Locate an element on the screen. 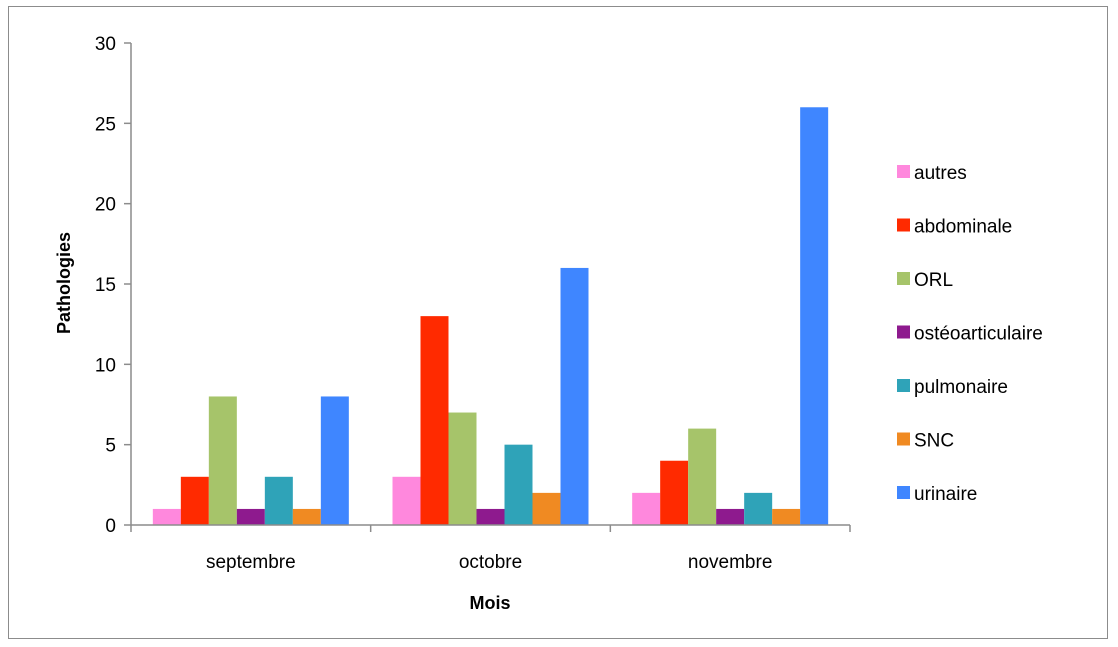 Image resolution: width=1118 pixels, height=647 pixels. bar-abdominale-novembre is located at coordinates (674, 492).